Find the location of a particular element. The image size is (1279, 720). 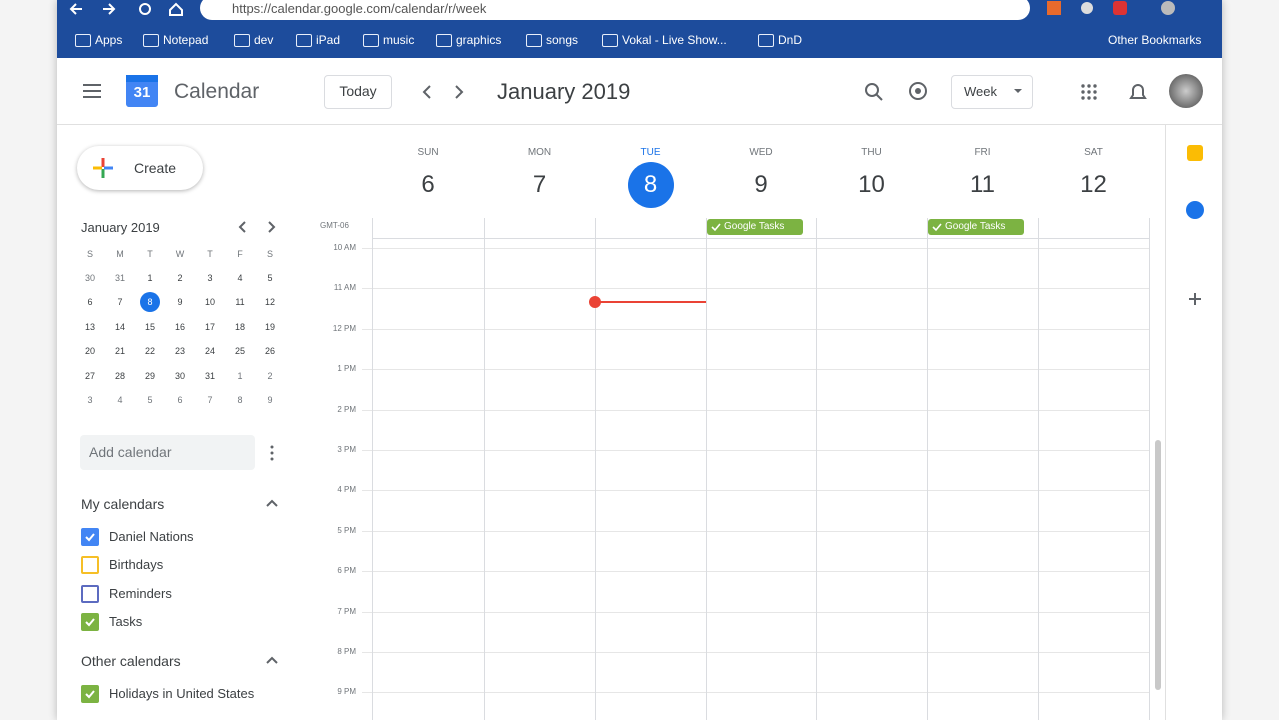

mini-day: 27 is located at coordinates (89, 375).